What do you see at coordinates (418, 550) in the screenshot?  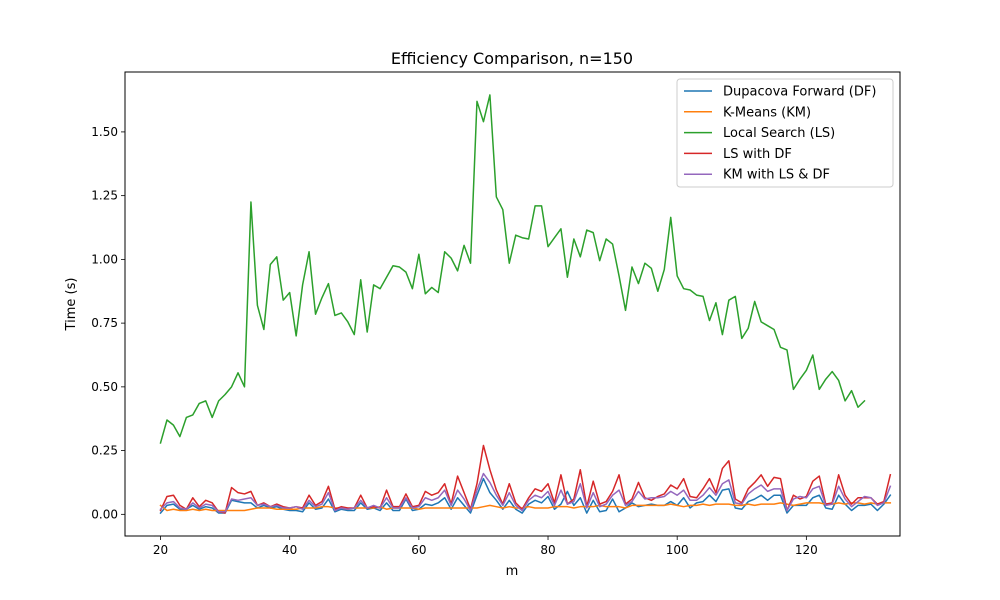 I see `x-tick-label: 60` at bounding box center [418, 550].